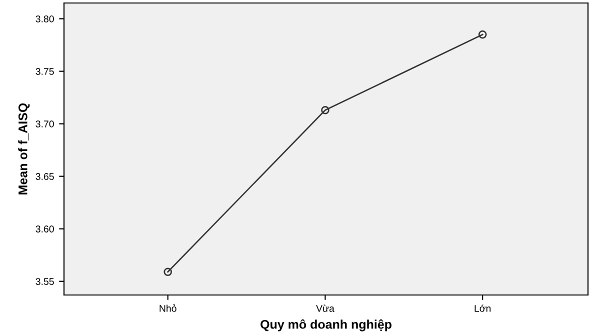  I want to click on y-tick-label: 3.75, so click(45, 71).